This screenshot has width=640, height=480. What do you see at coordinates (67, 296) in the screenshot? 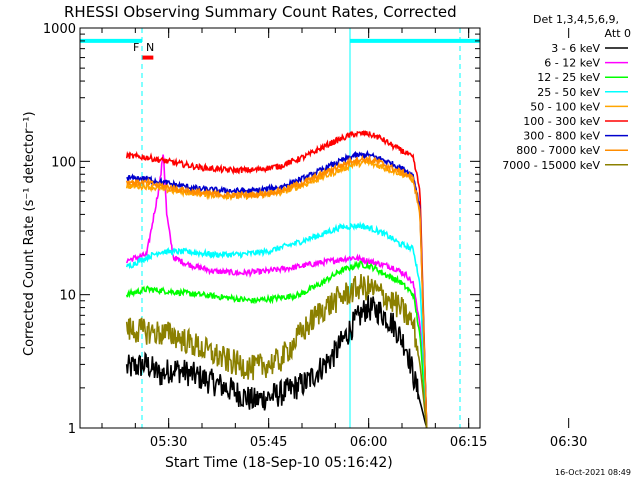
I see `y-tick-label-10: 10` at bounding box center [67, 296].